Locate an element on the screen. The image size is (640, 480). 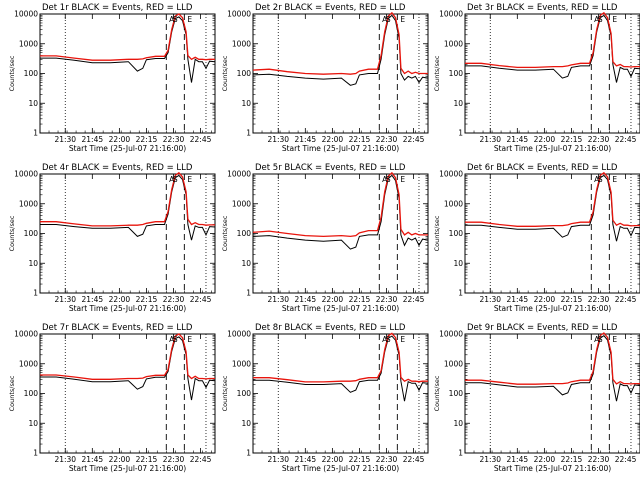
chart-title: Det 3r BLACK = Events, RED = LLD is located at coordinates (542, 8).